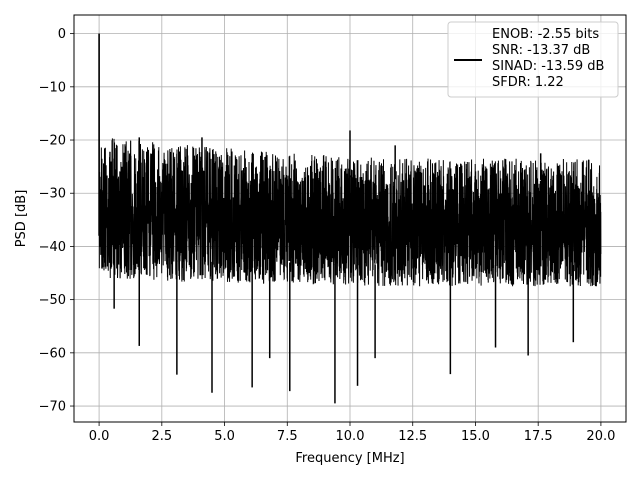 This screenshot has height=480, width=640. I want to click on x-axis-label: Frequency [MHz], so click(349, 458).